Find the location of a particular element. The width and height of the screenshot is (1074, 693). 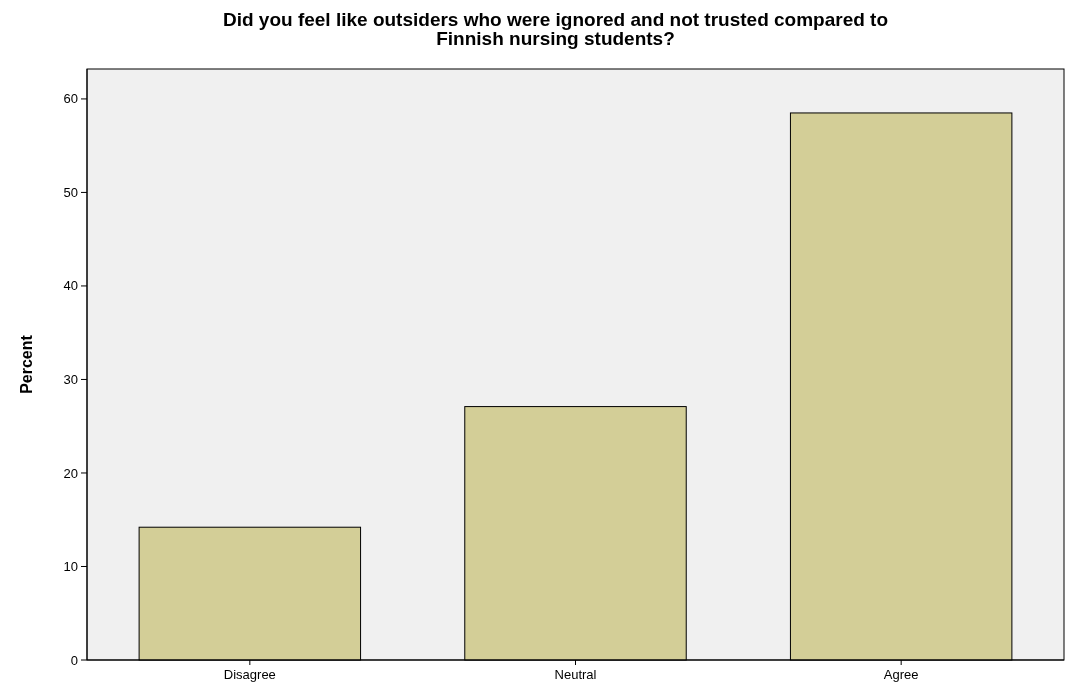

y-axis-title: Percent is located at coordinates (26, 364).